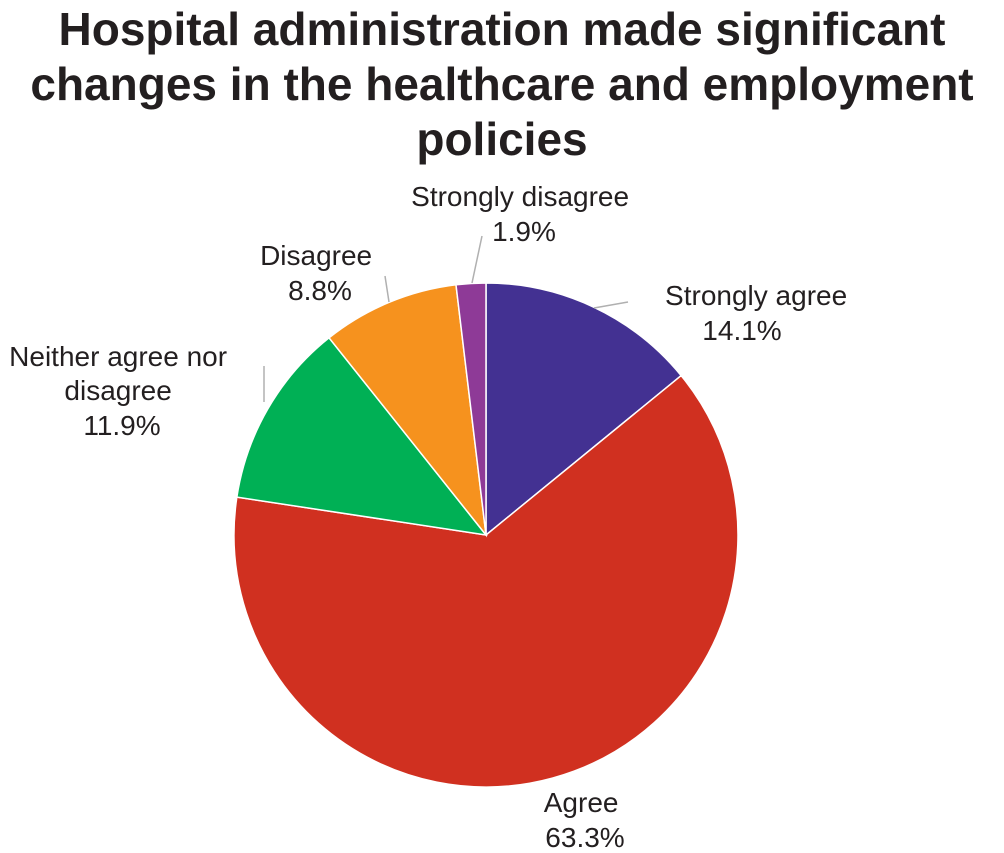 The width and height of the screenshot is (1004, 853). I want to click on leader-strongly-disagree, so click(477, 259).